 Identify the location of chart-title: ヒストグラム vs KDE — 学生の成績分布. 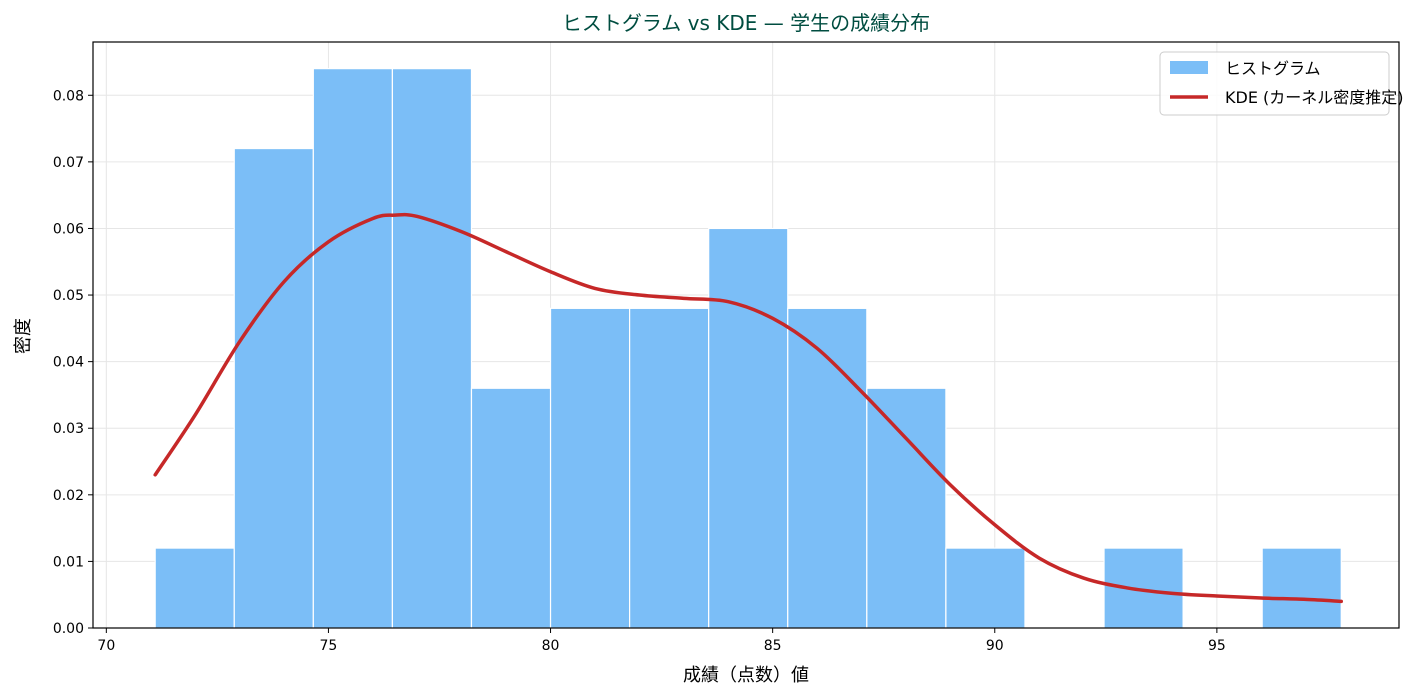
(746, 23).